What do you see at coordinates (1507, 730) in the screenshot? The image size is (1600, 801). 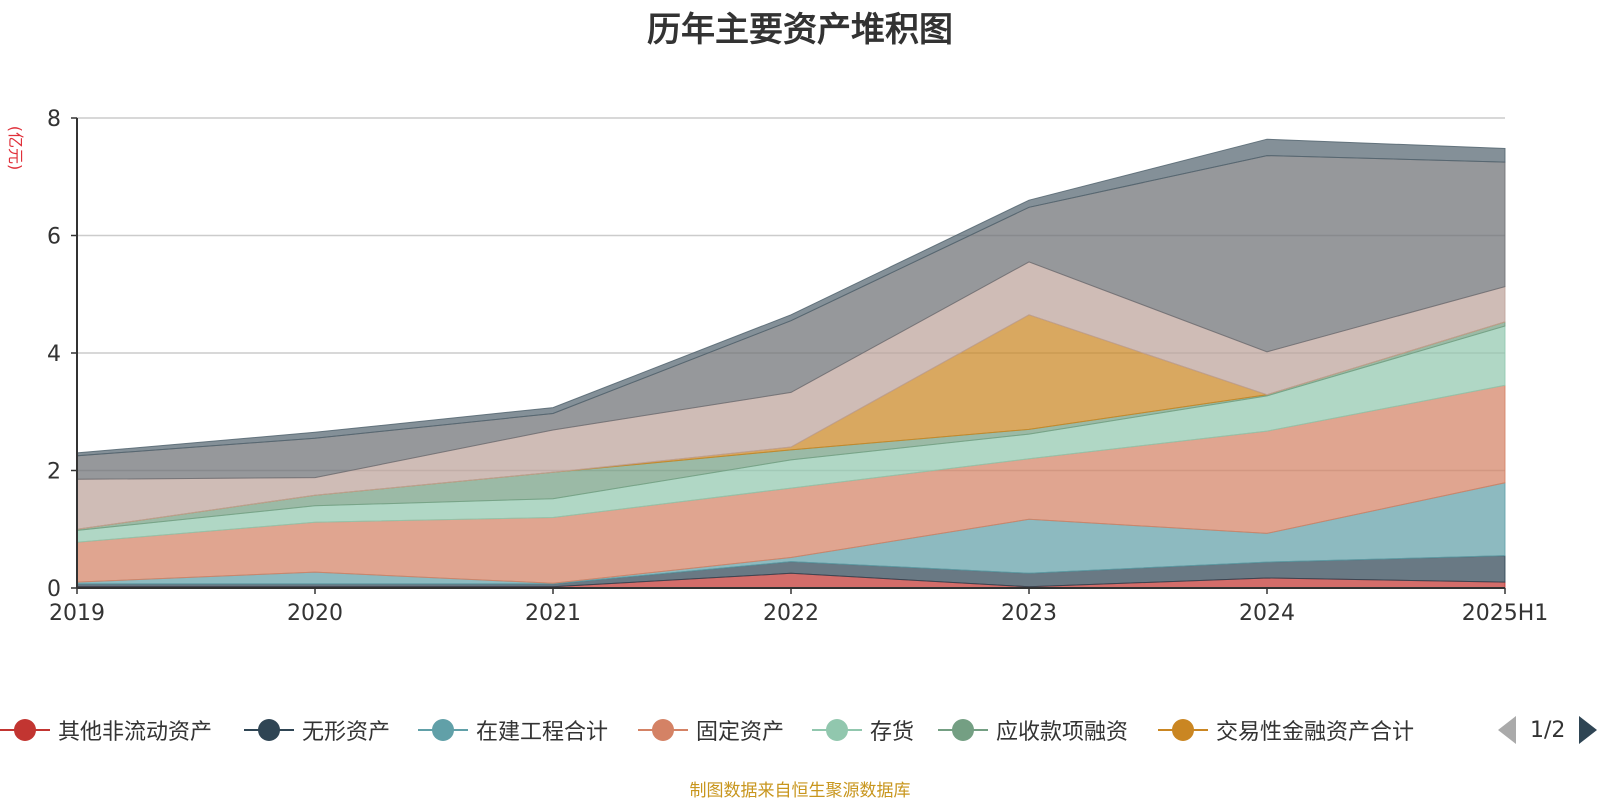 I see `legend-prev-page-icon` at bounding box center [1507, 730].